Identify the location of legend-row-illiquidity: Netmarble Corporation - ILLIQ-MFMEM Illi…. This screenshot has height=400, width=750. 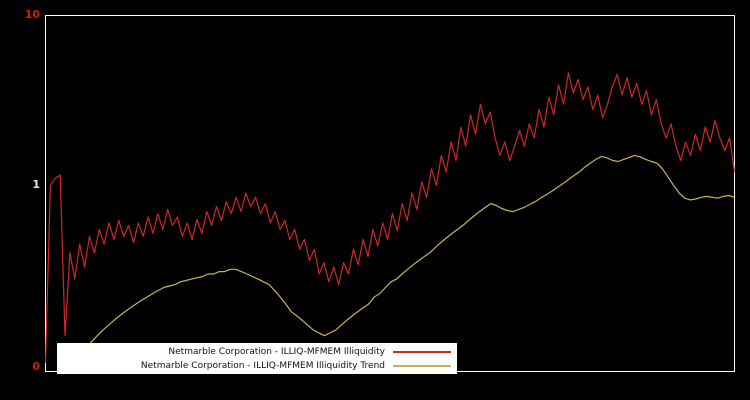
(254, 352).